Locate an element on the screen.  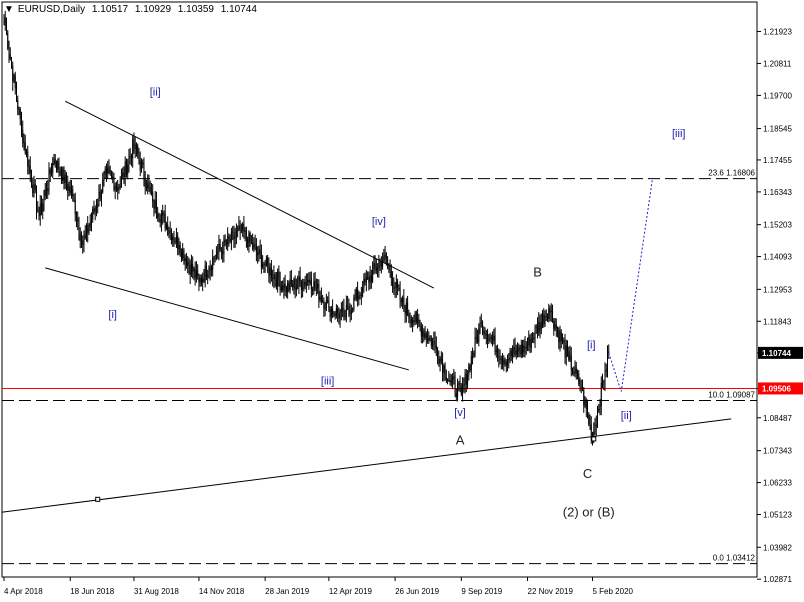
fib-10-0-line-label: 10.0 1.09087 is located at coordinates (731, 395).